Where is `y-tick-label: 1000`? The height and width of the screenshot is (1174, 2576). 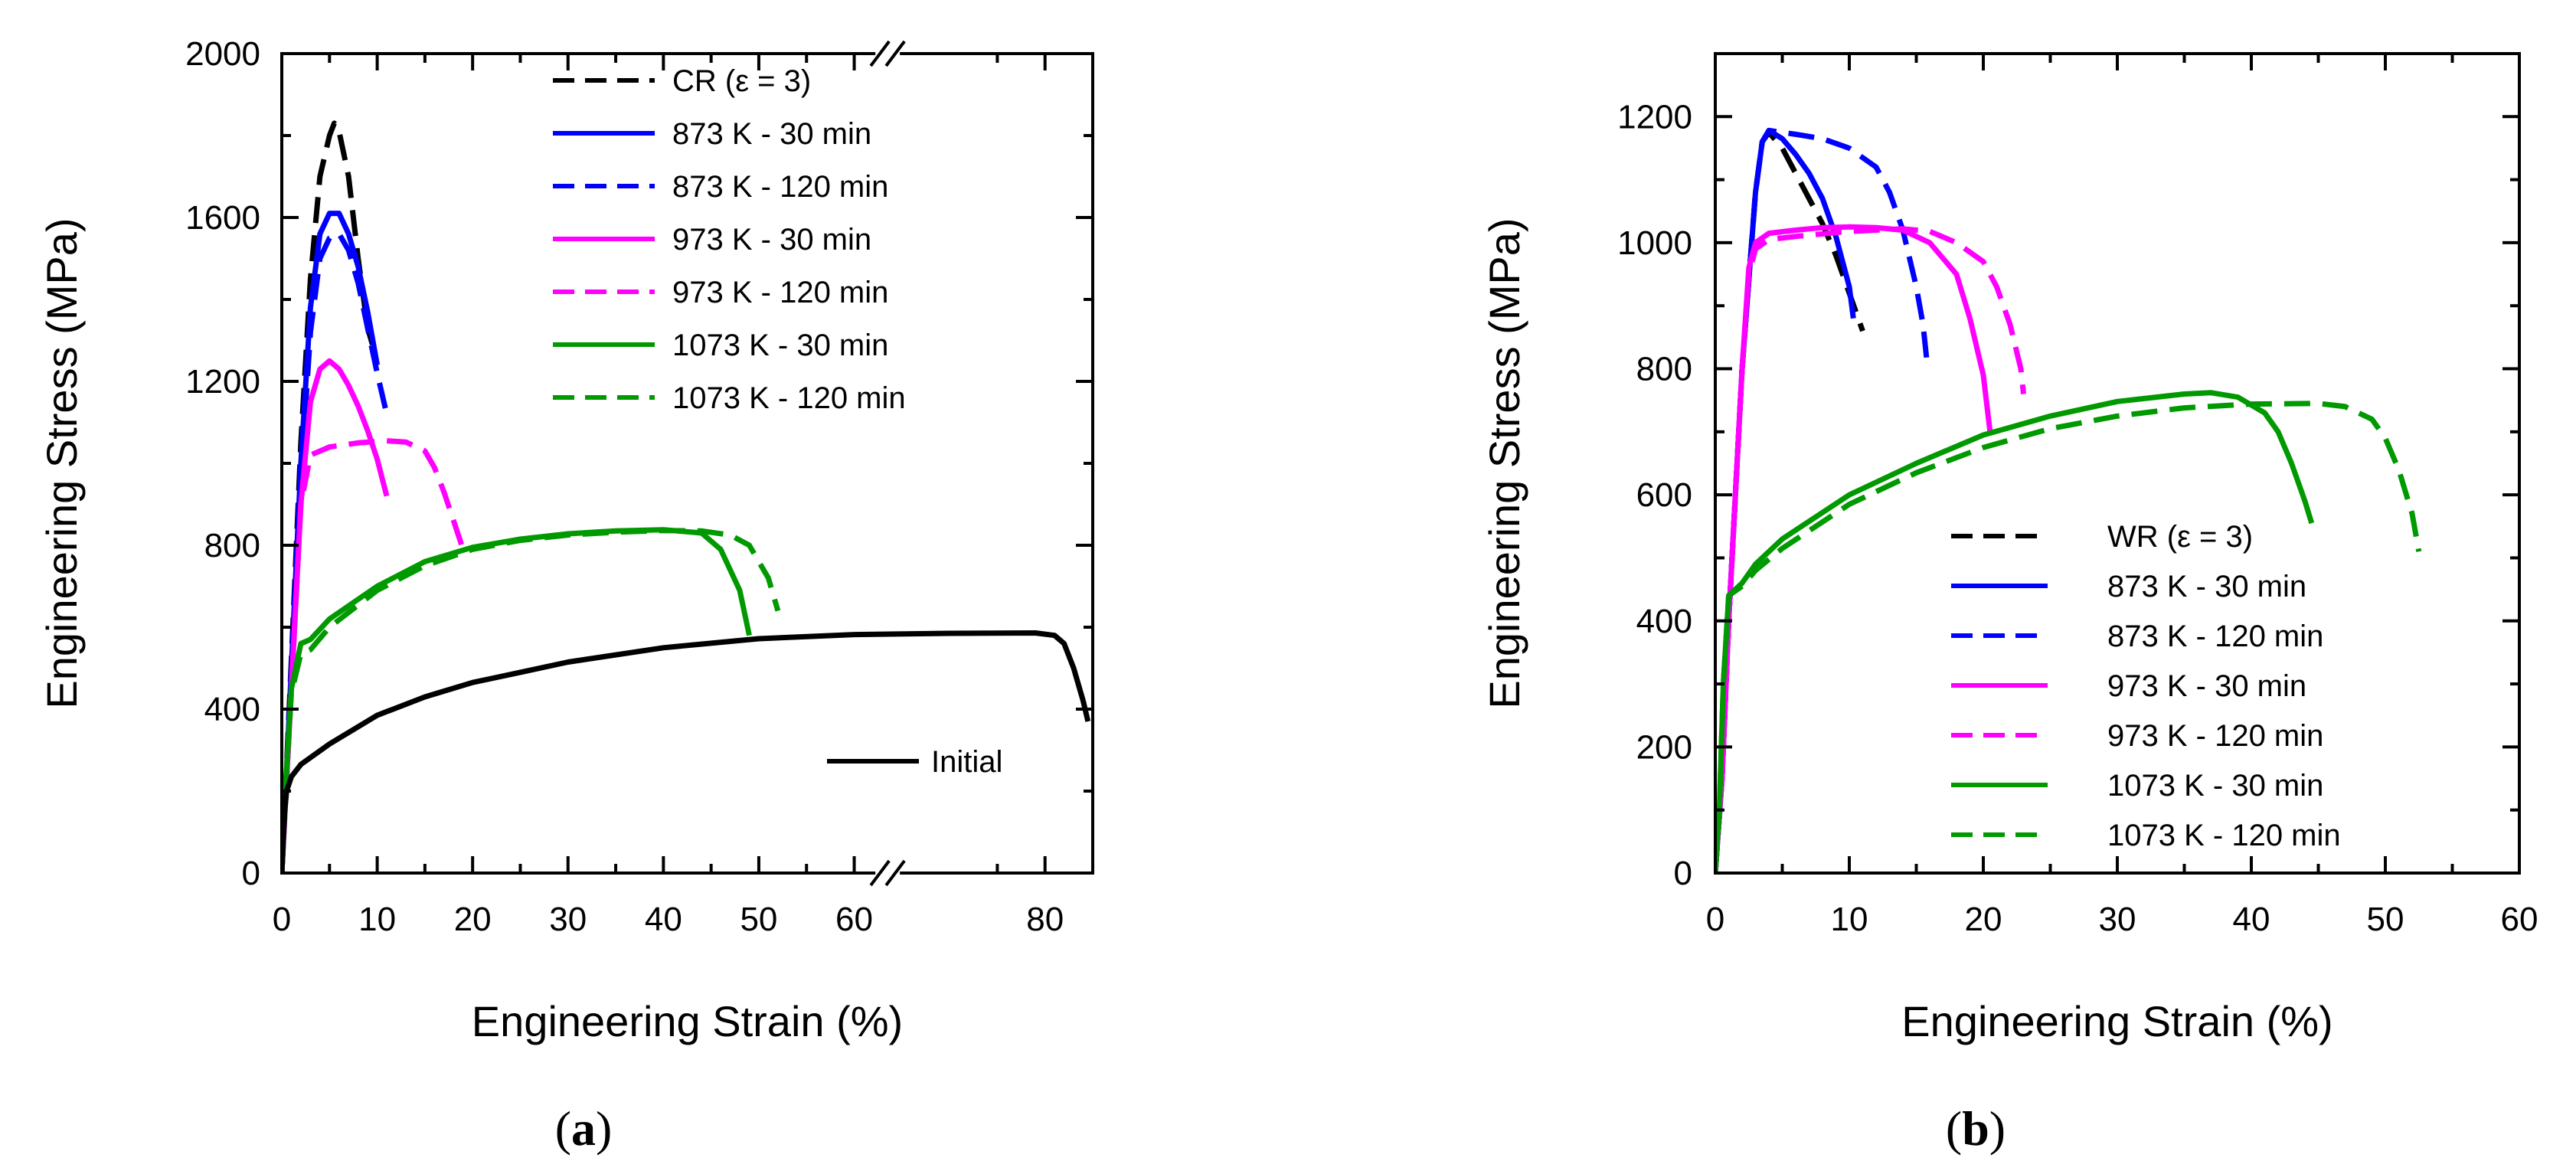 y-tick-label: 1000 is located at coordinates (1654, 243).